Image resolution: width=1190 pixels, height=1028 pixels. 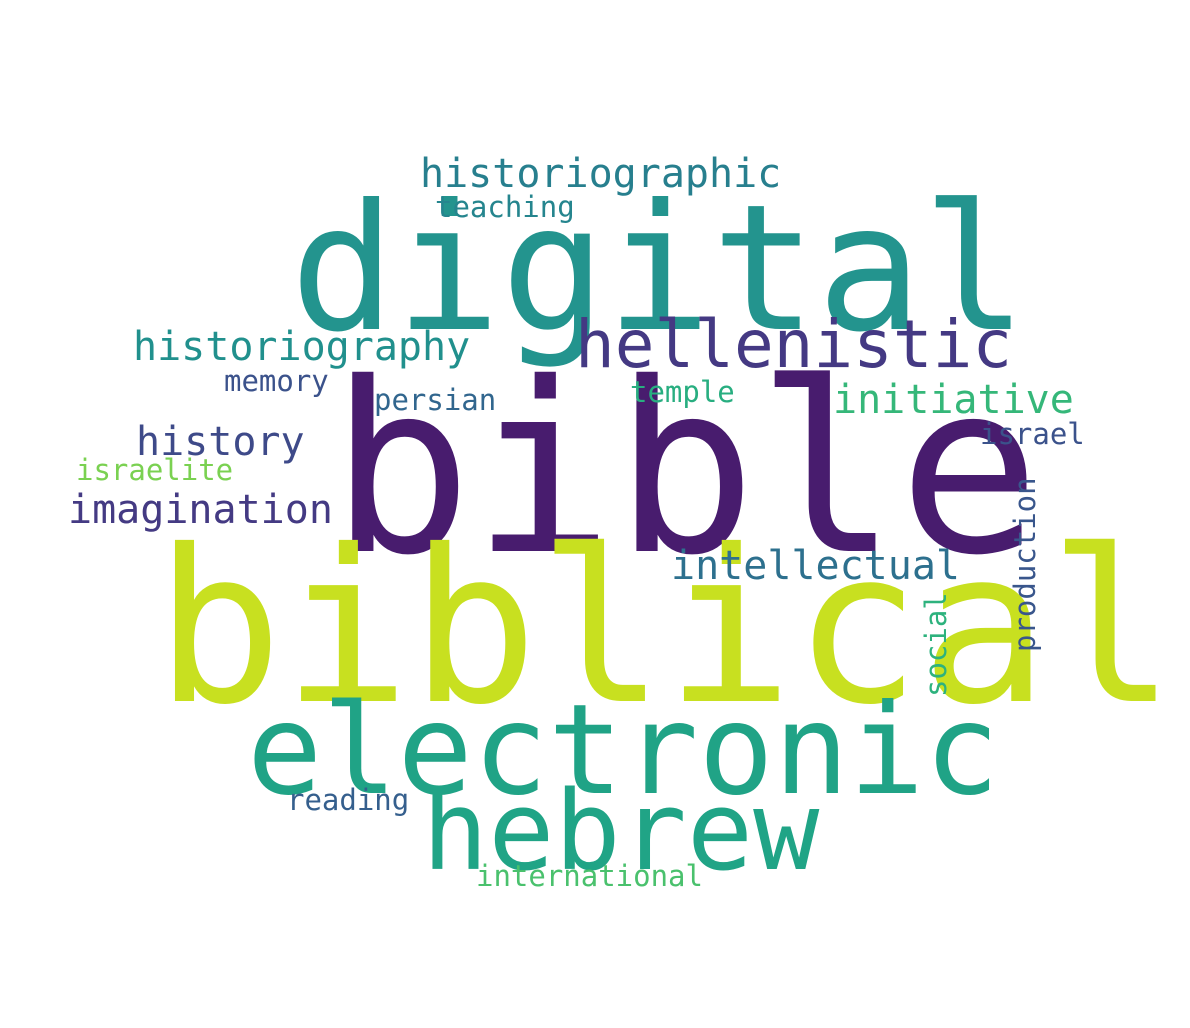 What do you see at coordinates (815, 566) in the screenshot?
I see `word-intellectual: intellectual` at bounding box center [815, 566].